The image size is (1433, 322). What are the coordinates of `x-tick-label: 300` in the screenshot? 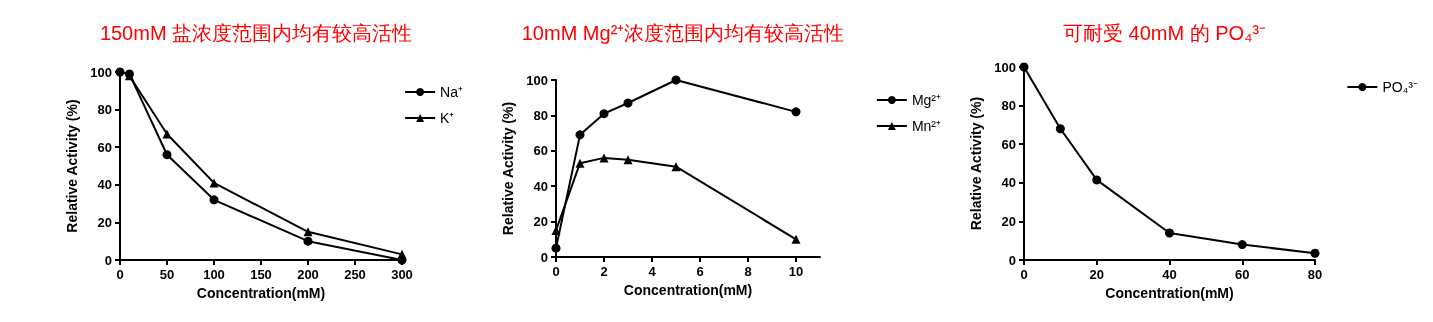 It's located at (402, 274).